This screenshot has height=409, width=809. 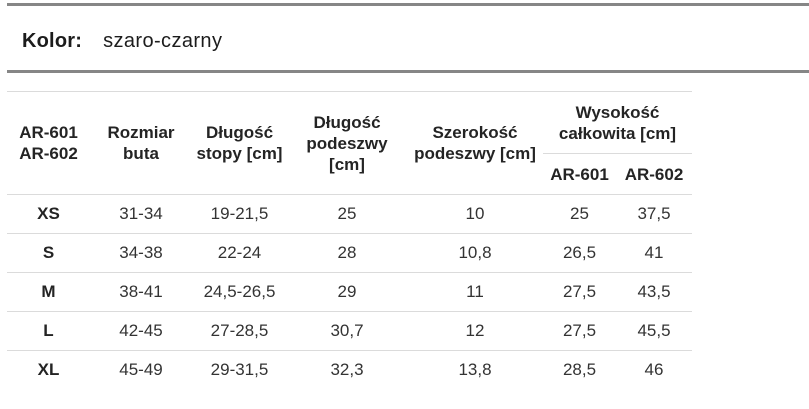 I want to click on value-cell: 45-49, so click(x=141, y=370).